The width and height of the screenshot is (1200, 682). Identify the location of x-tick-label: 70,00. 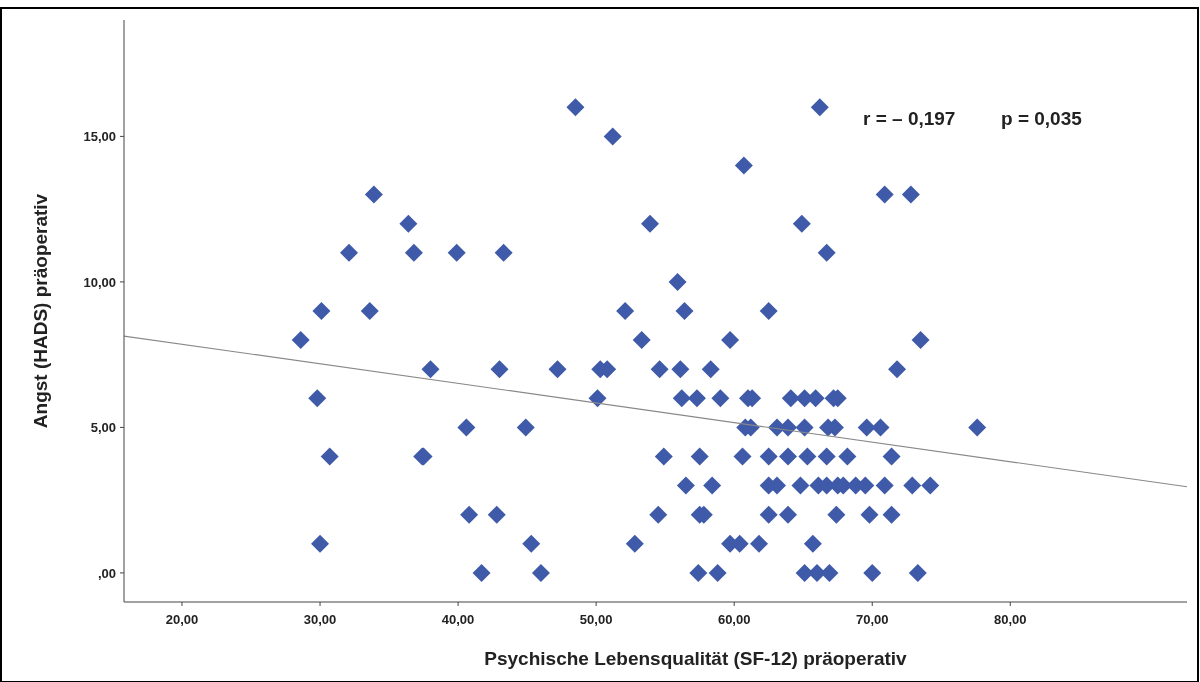
(872, 619).